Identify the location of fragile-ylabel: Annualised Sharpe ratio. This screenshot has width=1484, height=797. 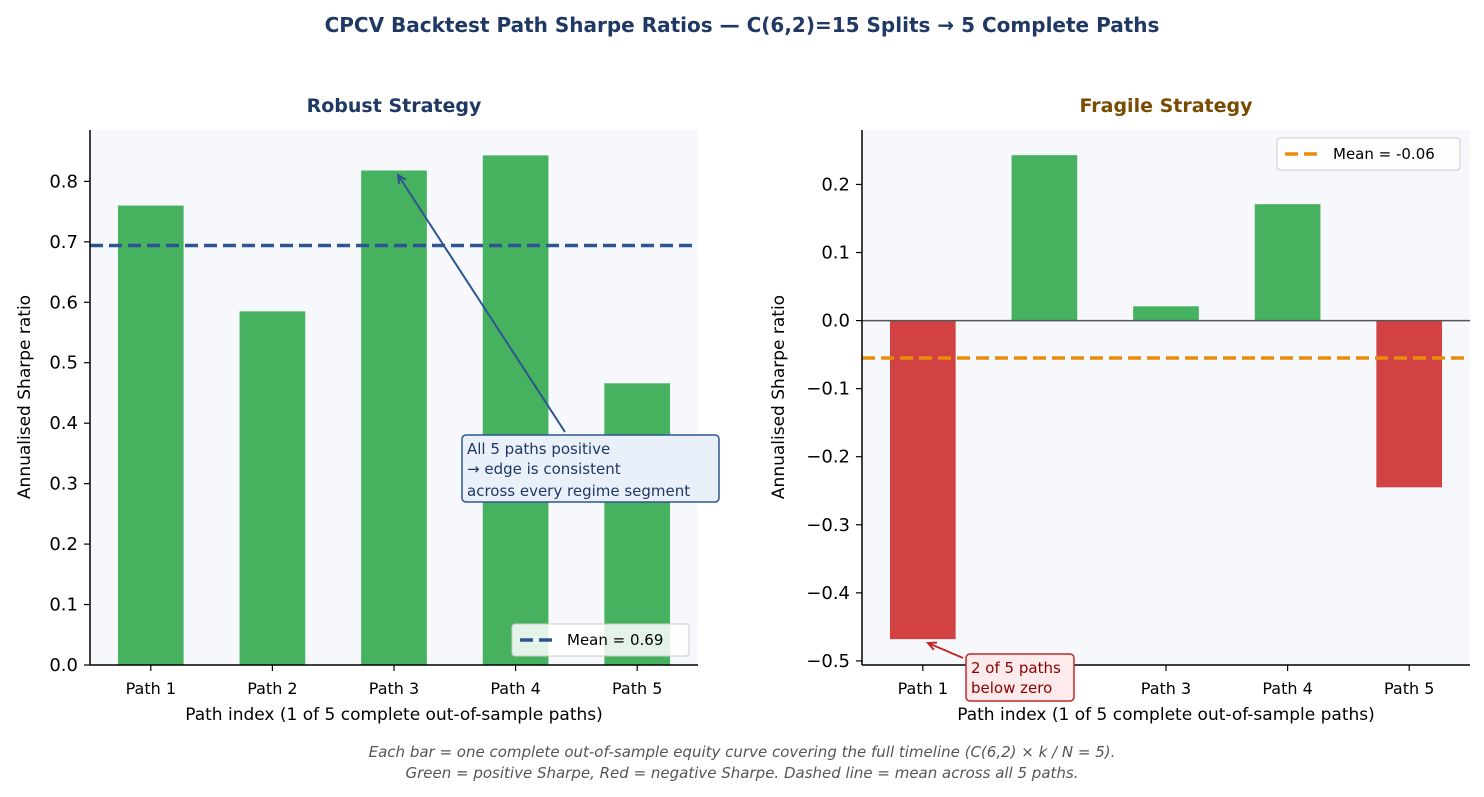
(779, 397).